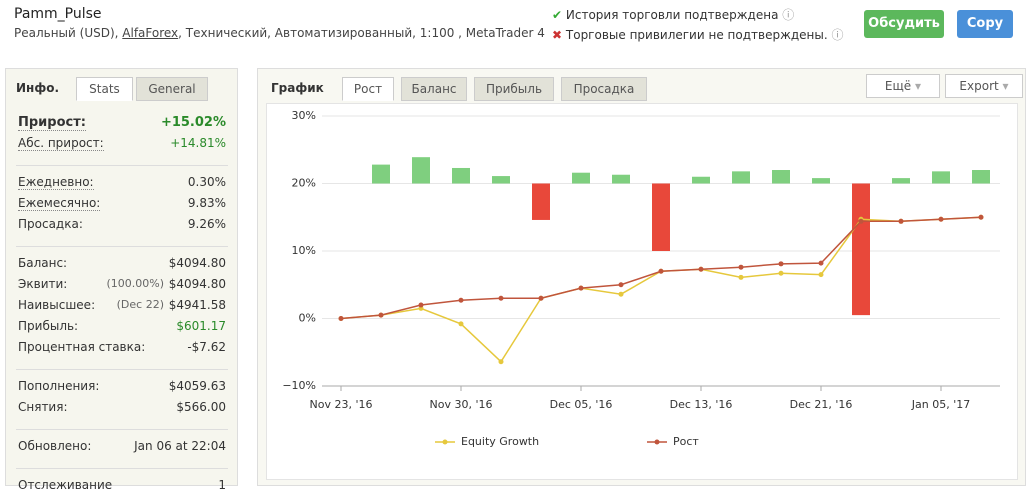 The height and width of the screenshot is (496, 1030). Describe the element at coordinates (122, 409) in the screenshot. I see `stat-row: Снятия: $566.00` at that location.